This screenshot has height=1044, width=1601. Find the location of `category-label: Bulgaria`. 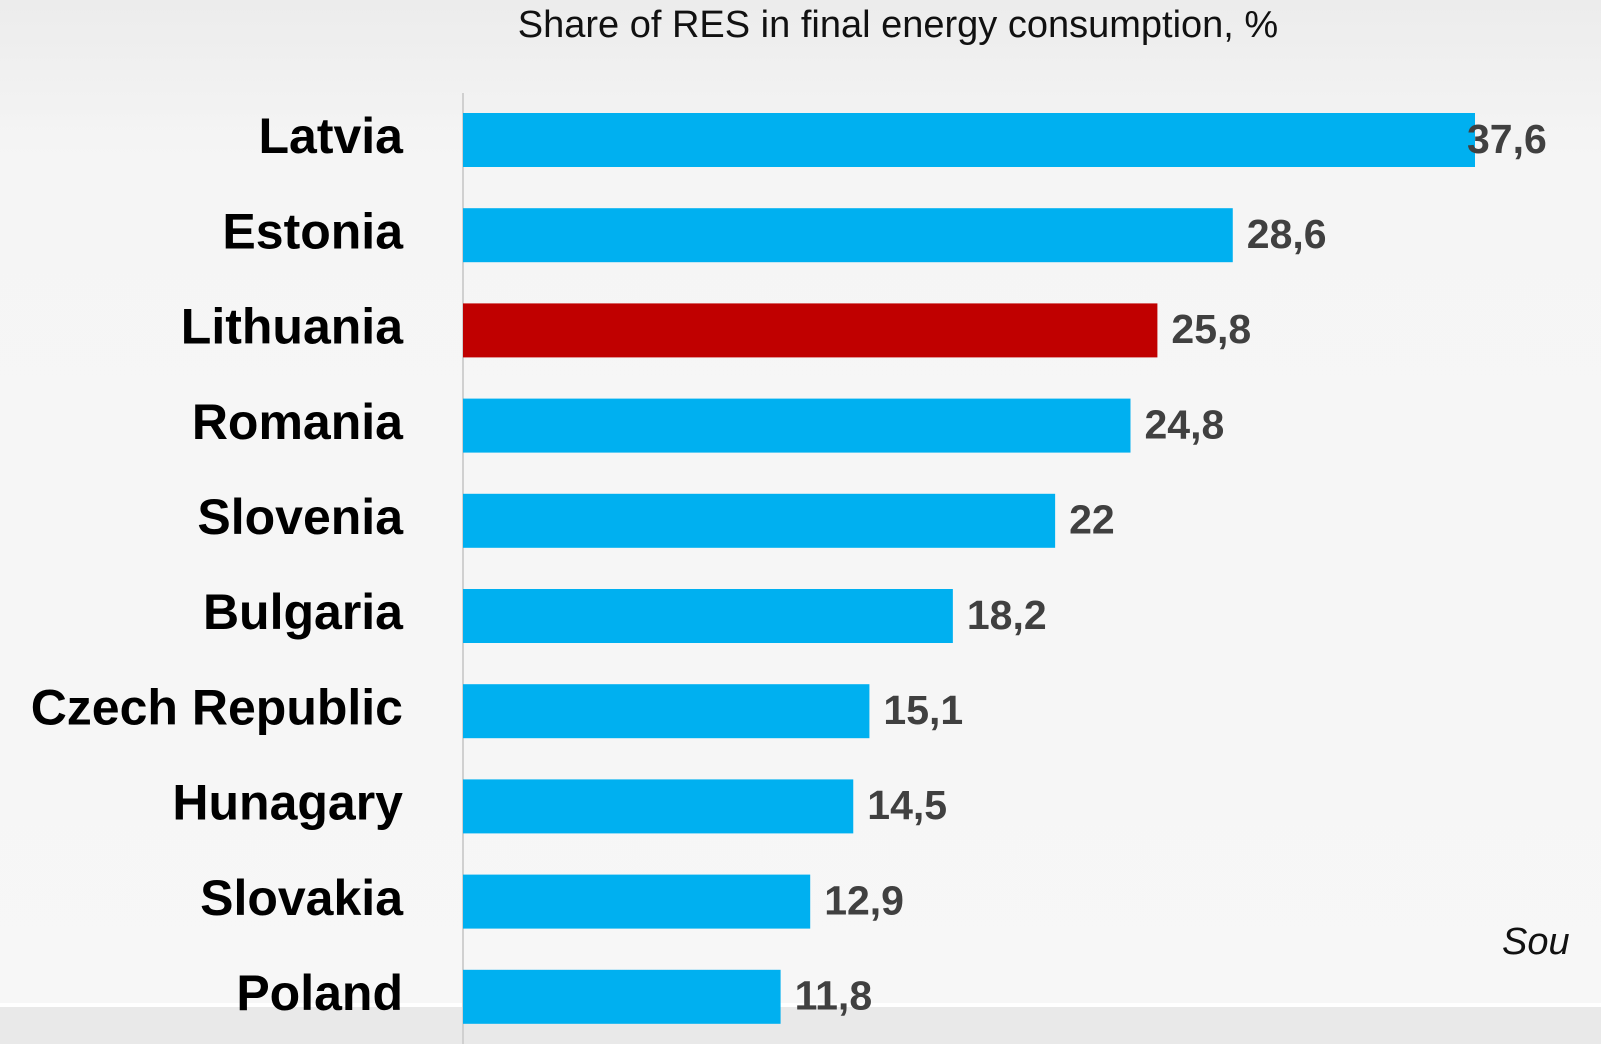

category-label: Bulgaria is located at coordinates (303, 612).